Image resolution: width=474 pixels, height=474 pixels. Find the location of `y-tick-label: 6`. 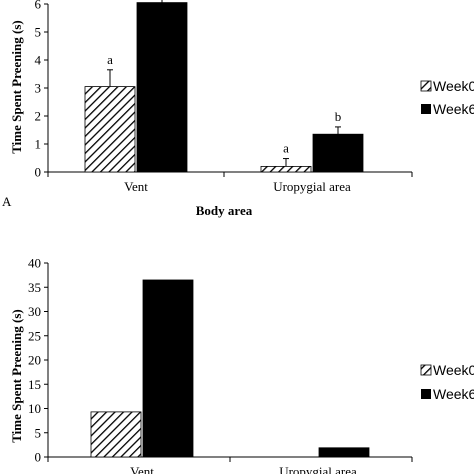

y-tick-label: 6 is located at coordinates (38, 6).